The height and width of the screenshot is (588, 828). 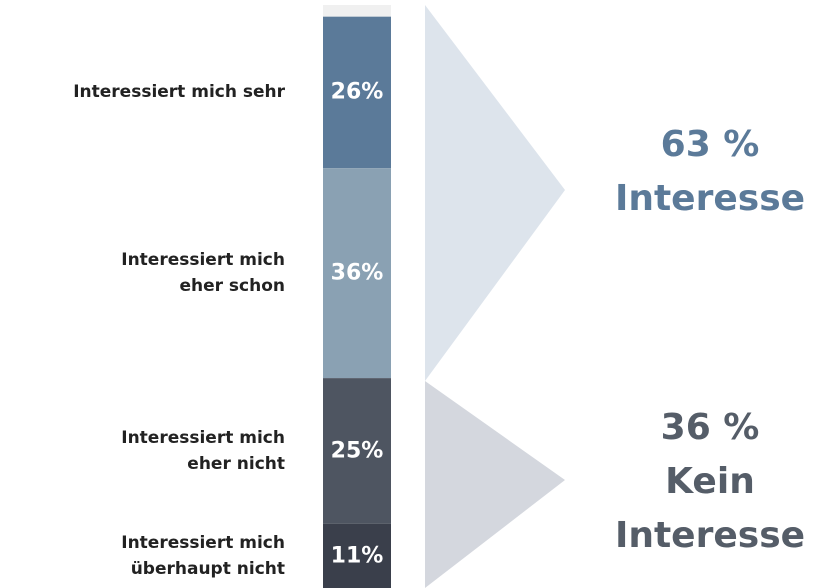 I want to click on bracket-interest, so click(x=495, y=193).